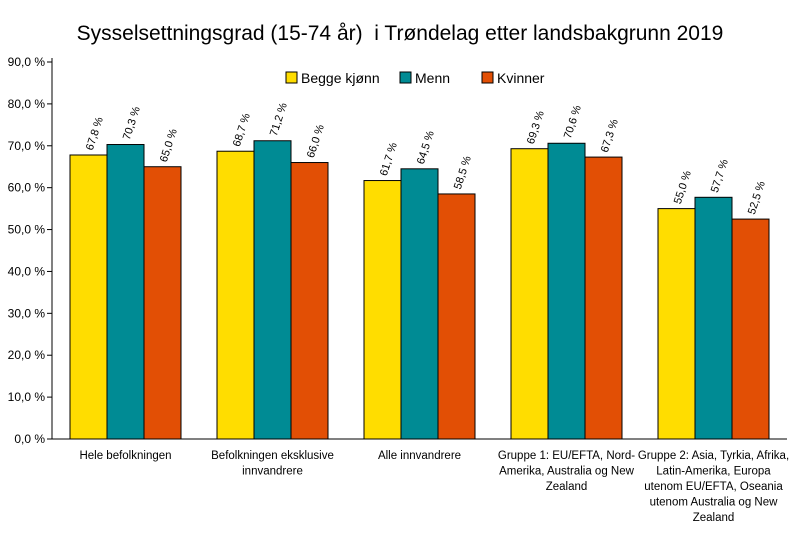 The image size is (800, 533). I want to click on x-category-label: Alle innvandrere, so click(419, 456).